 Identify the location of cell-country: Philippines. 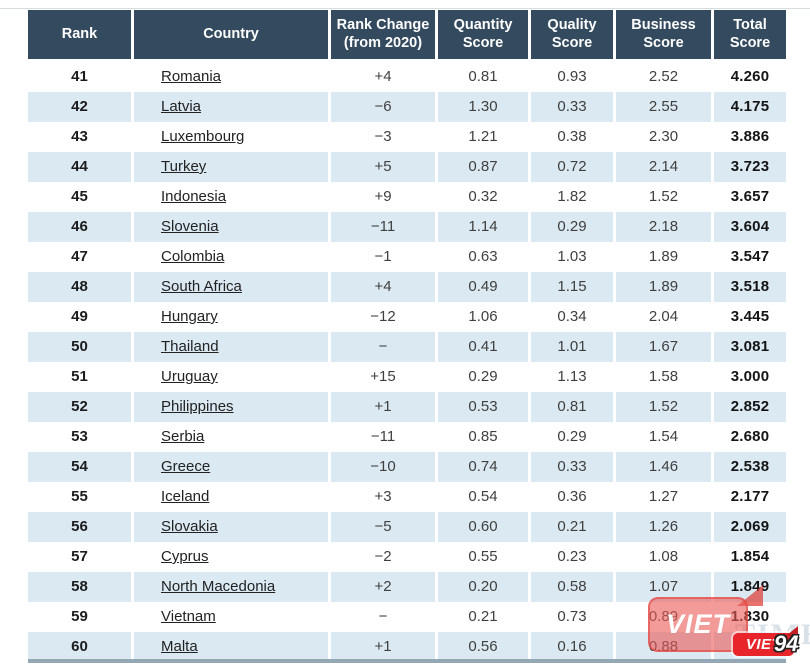
(231, 407).